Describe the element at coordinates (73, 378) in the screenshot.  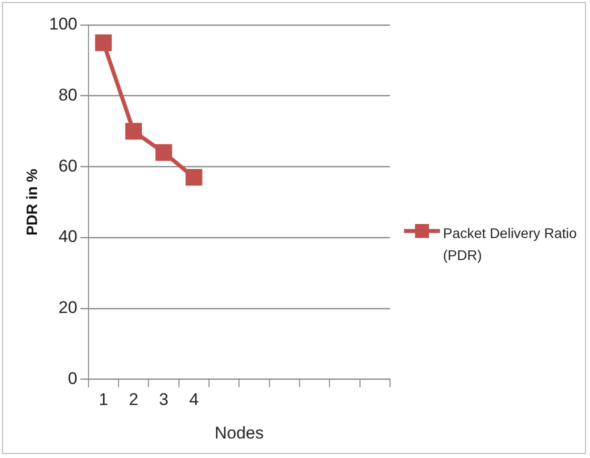
I see `y-tick-label: 0` at that location.